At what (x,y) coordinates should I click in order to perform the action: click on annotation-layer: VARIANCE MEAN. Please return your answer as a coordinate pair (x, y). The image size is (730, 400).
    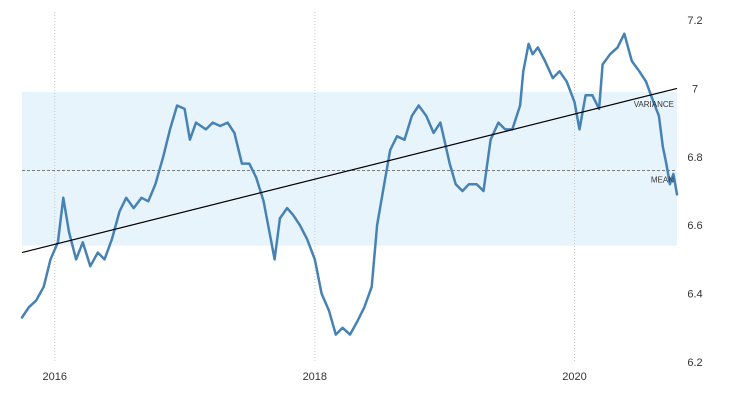
    Looking at the image, I should click on (654, 142).